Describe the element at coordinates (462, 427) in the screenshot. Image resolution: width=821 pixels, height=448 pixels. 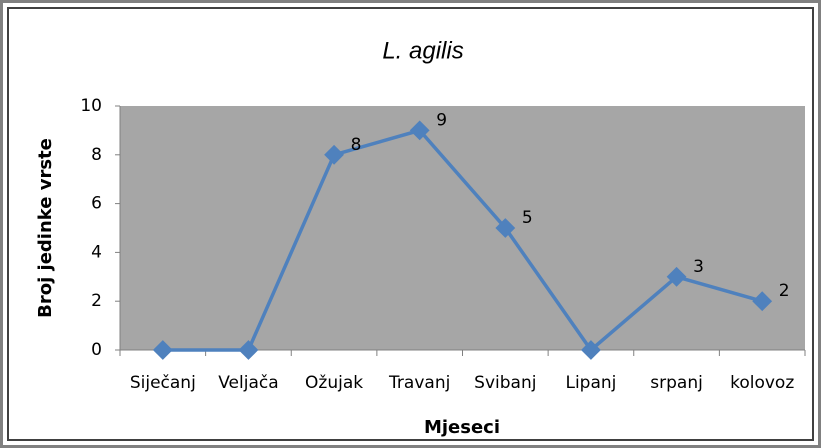
I see `x-axis-label: Mjeseci` at that location.